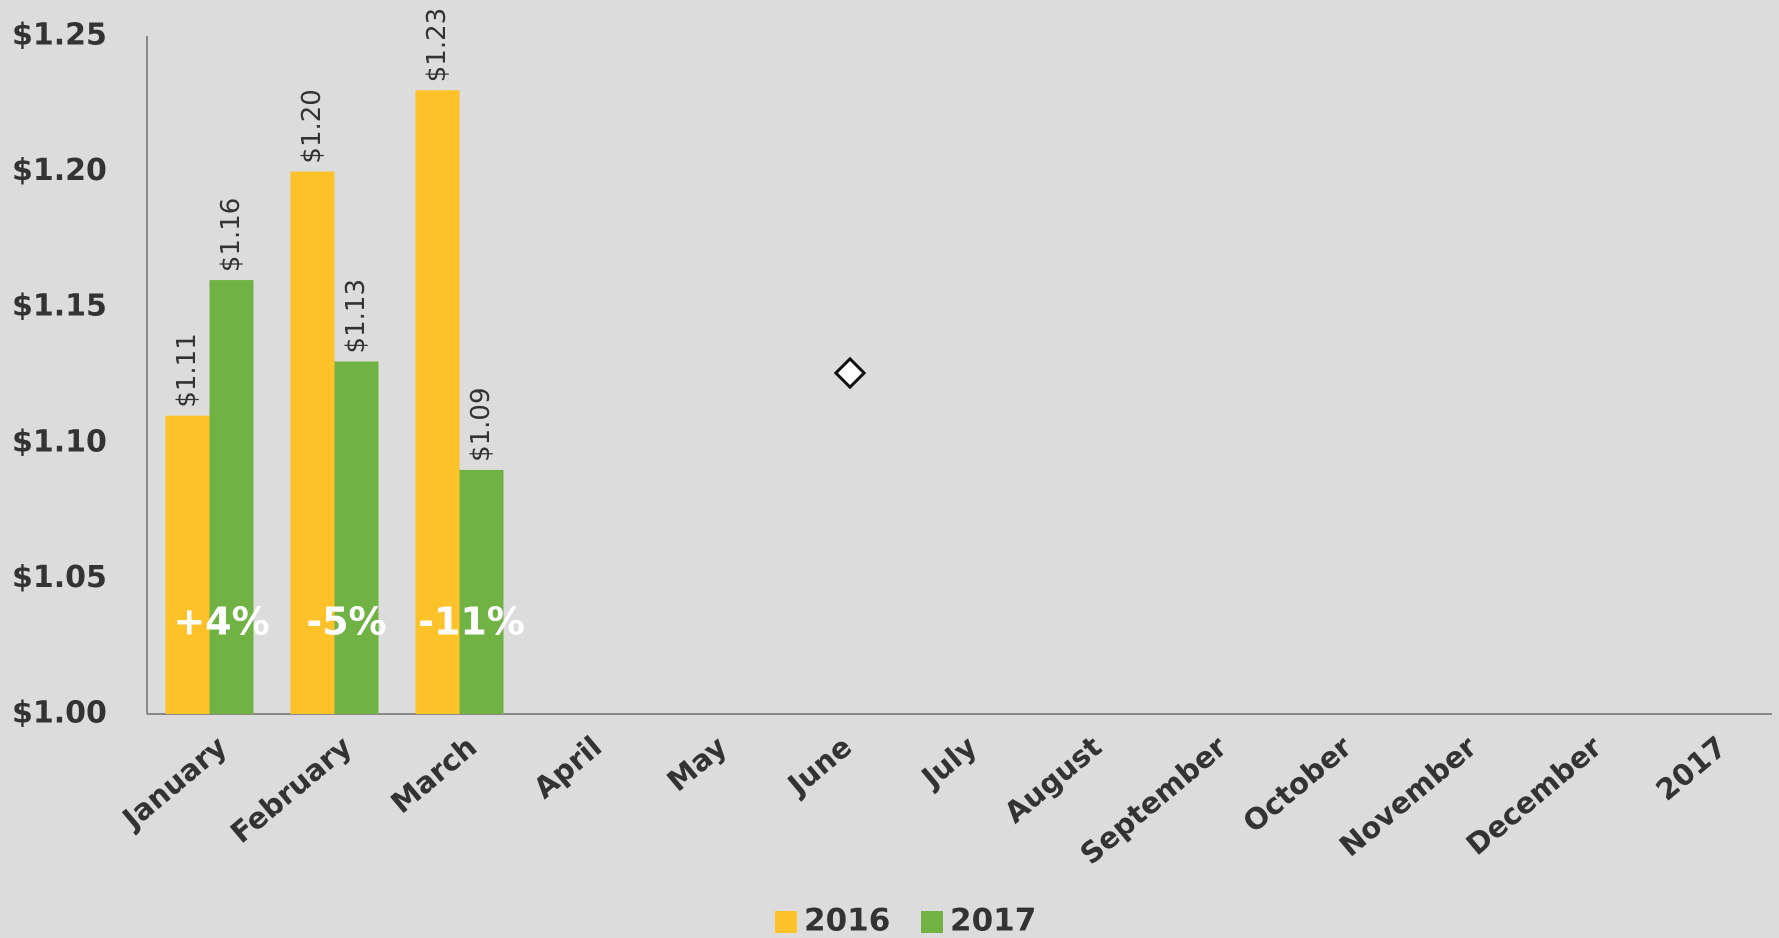  I want to click on value-label: $1.16, so click(231, 235).